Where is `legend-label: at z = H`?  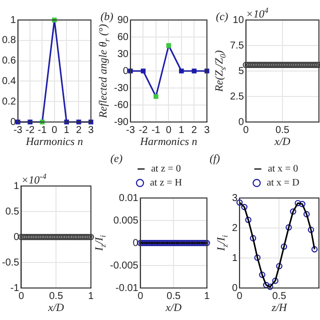
legend-label: at z = H is located at coordinates (166, 183).